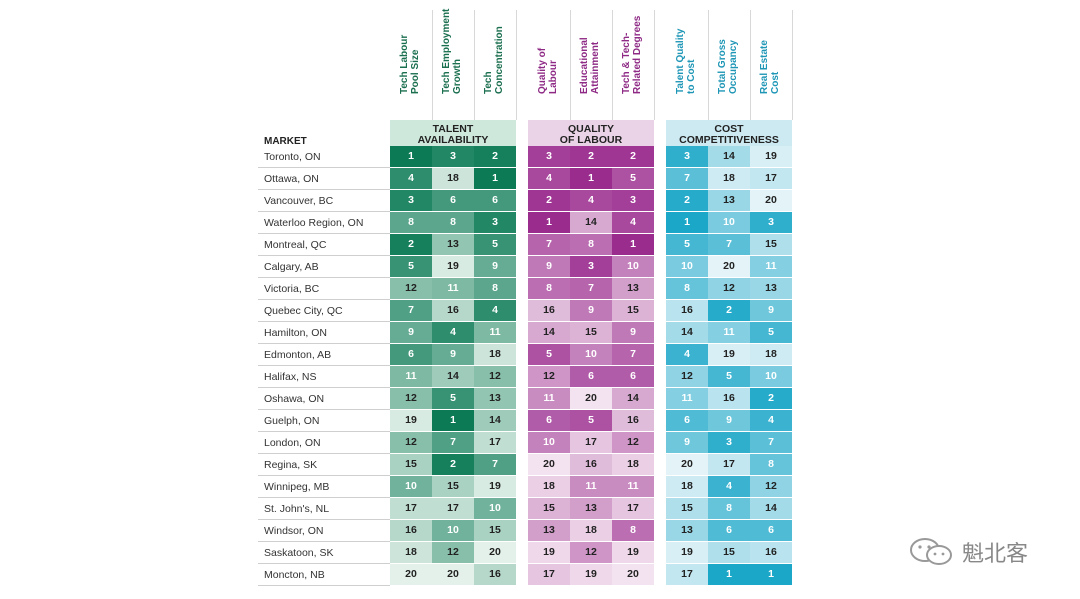 This screenshot has width=1080, height=599. I want to click on column-header: Real Estate Cost, so click(770, 69).